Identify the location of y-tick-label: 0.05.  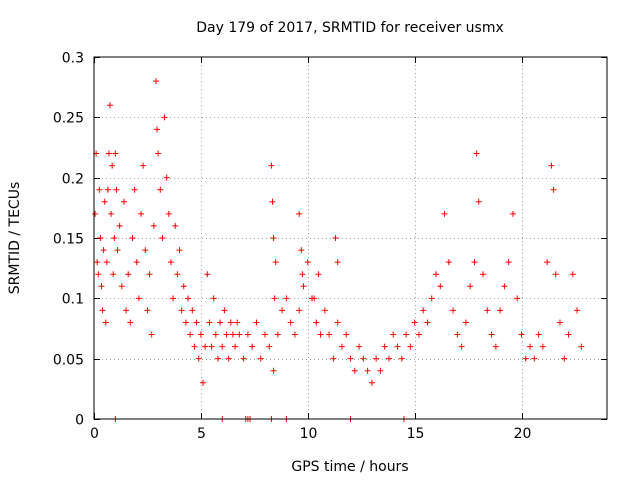
(68, 361).